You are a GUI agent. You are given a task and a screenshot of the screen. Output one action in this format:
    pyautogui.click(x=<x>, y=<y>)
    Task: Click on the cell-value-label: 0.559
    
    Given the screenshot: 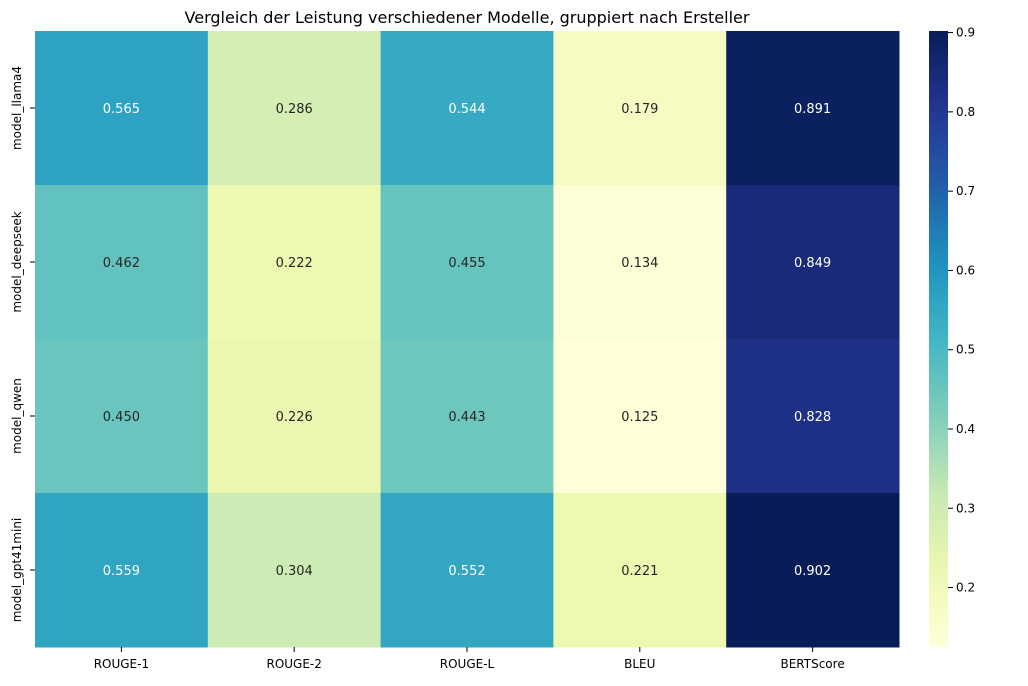 What is the action you would take?
    pyautogui.click(x=121, y=571)
    